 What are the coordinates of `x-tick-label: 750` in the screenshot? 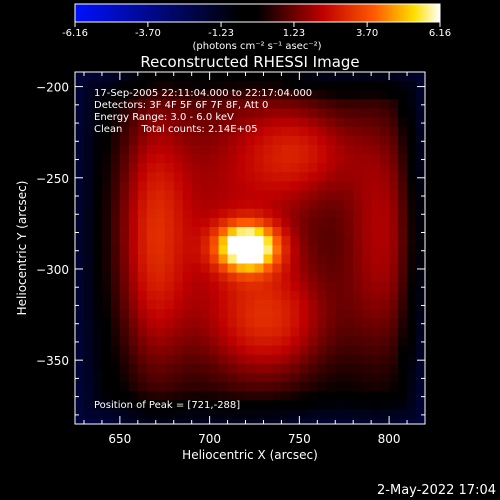 It's located at (299, 439).